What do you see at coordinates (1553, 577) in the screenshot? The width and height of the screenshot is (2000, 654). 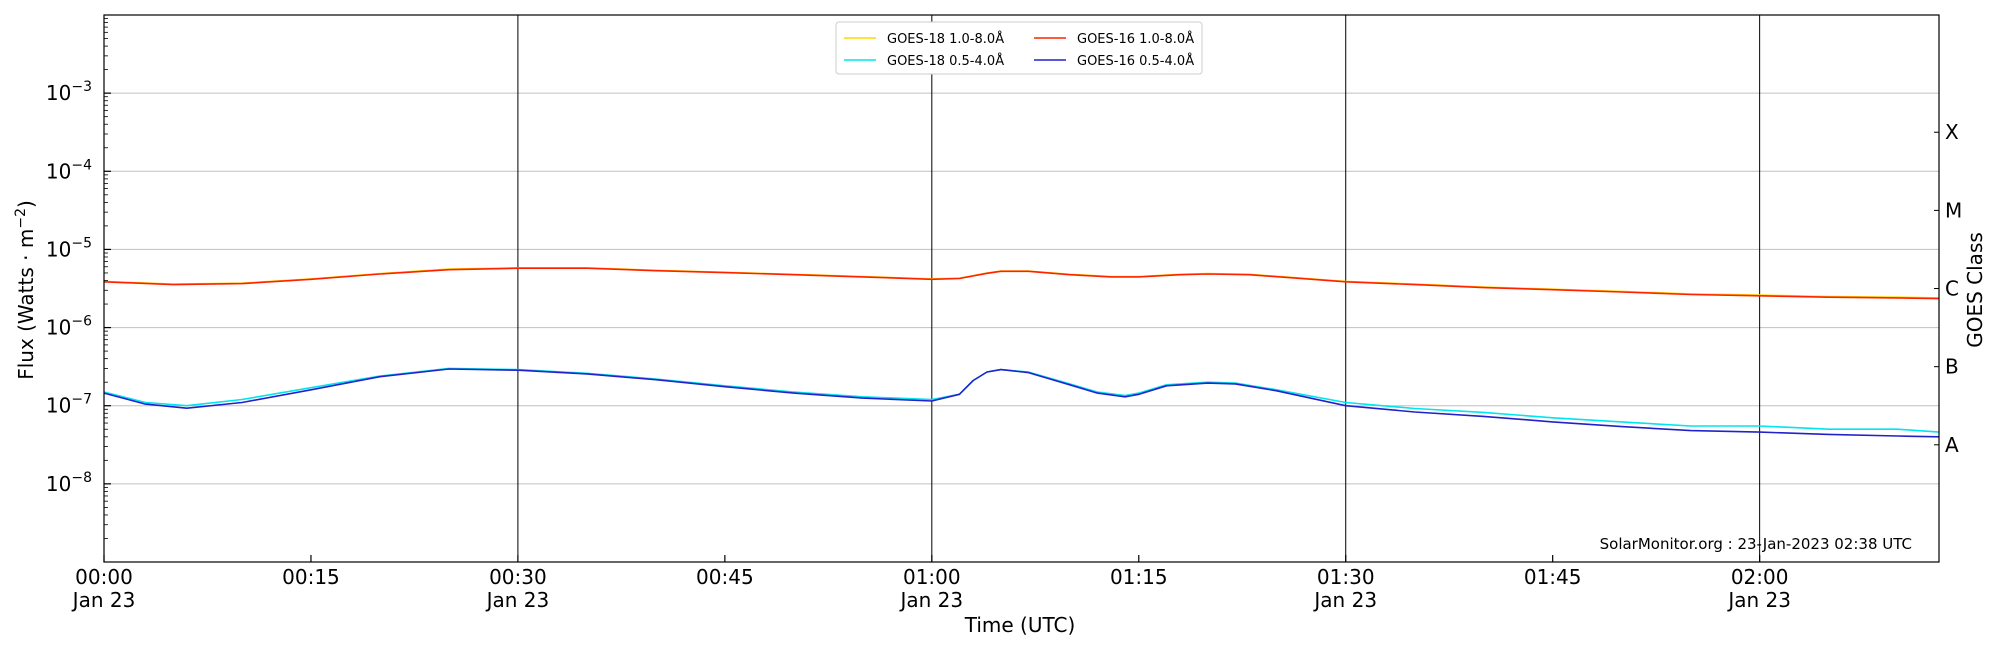 I see `x-tick-label: 01:45` at bounding box center [1553, 577].